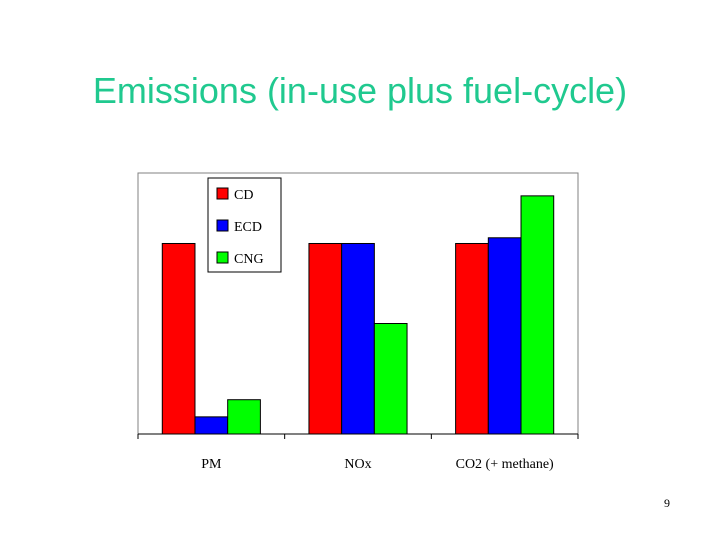 The image size is (720, 540). Describe the element at coordinates (222, 225) in the screenshot. I see `legend-swatch-ecd` at that location.